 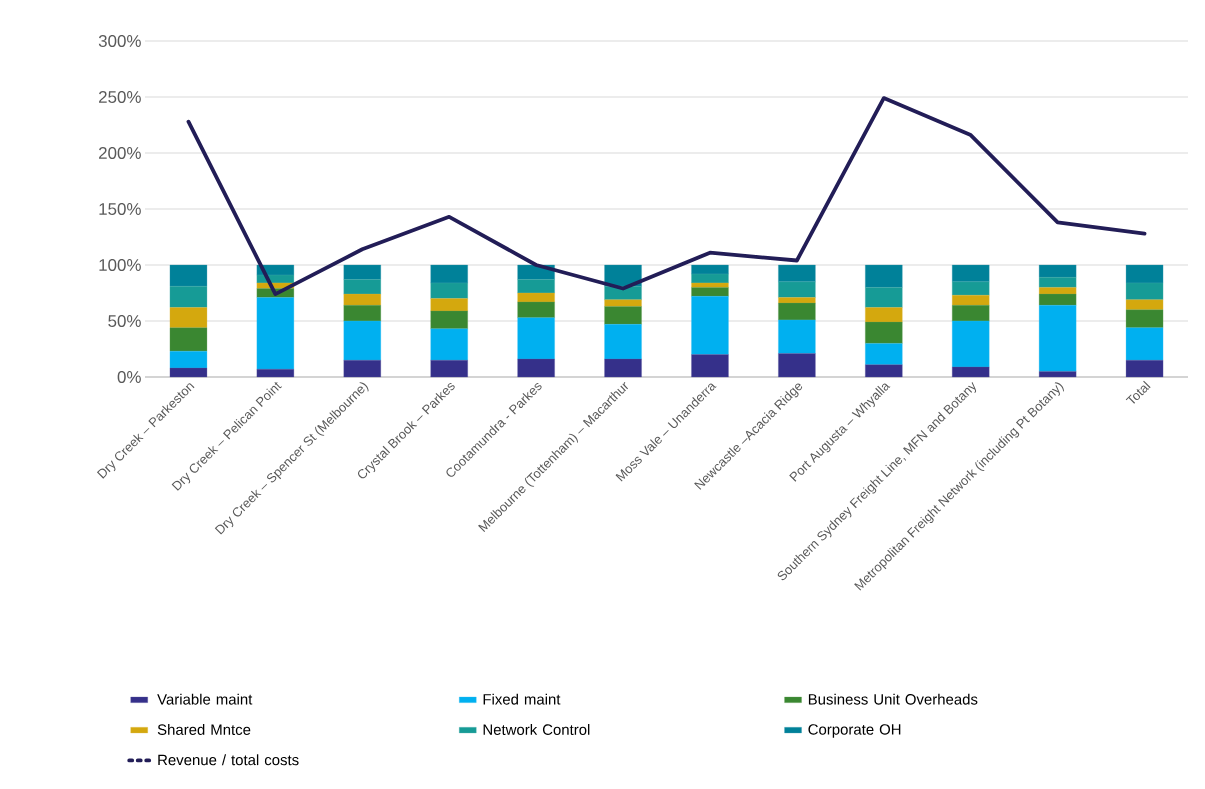 I want to click on y-tick-label: 300%, so click(x=119, y=41).